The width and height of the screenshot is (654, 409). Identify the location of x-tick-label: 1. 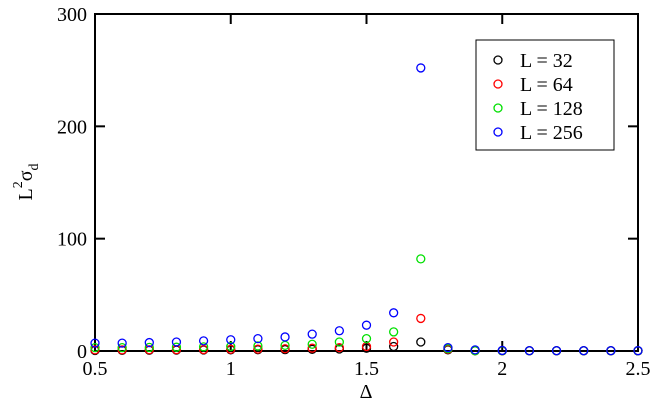
(231, 369).